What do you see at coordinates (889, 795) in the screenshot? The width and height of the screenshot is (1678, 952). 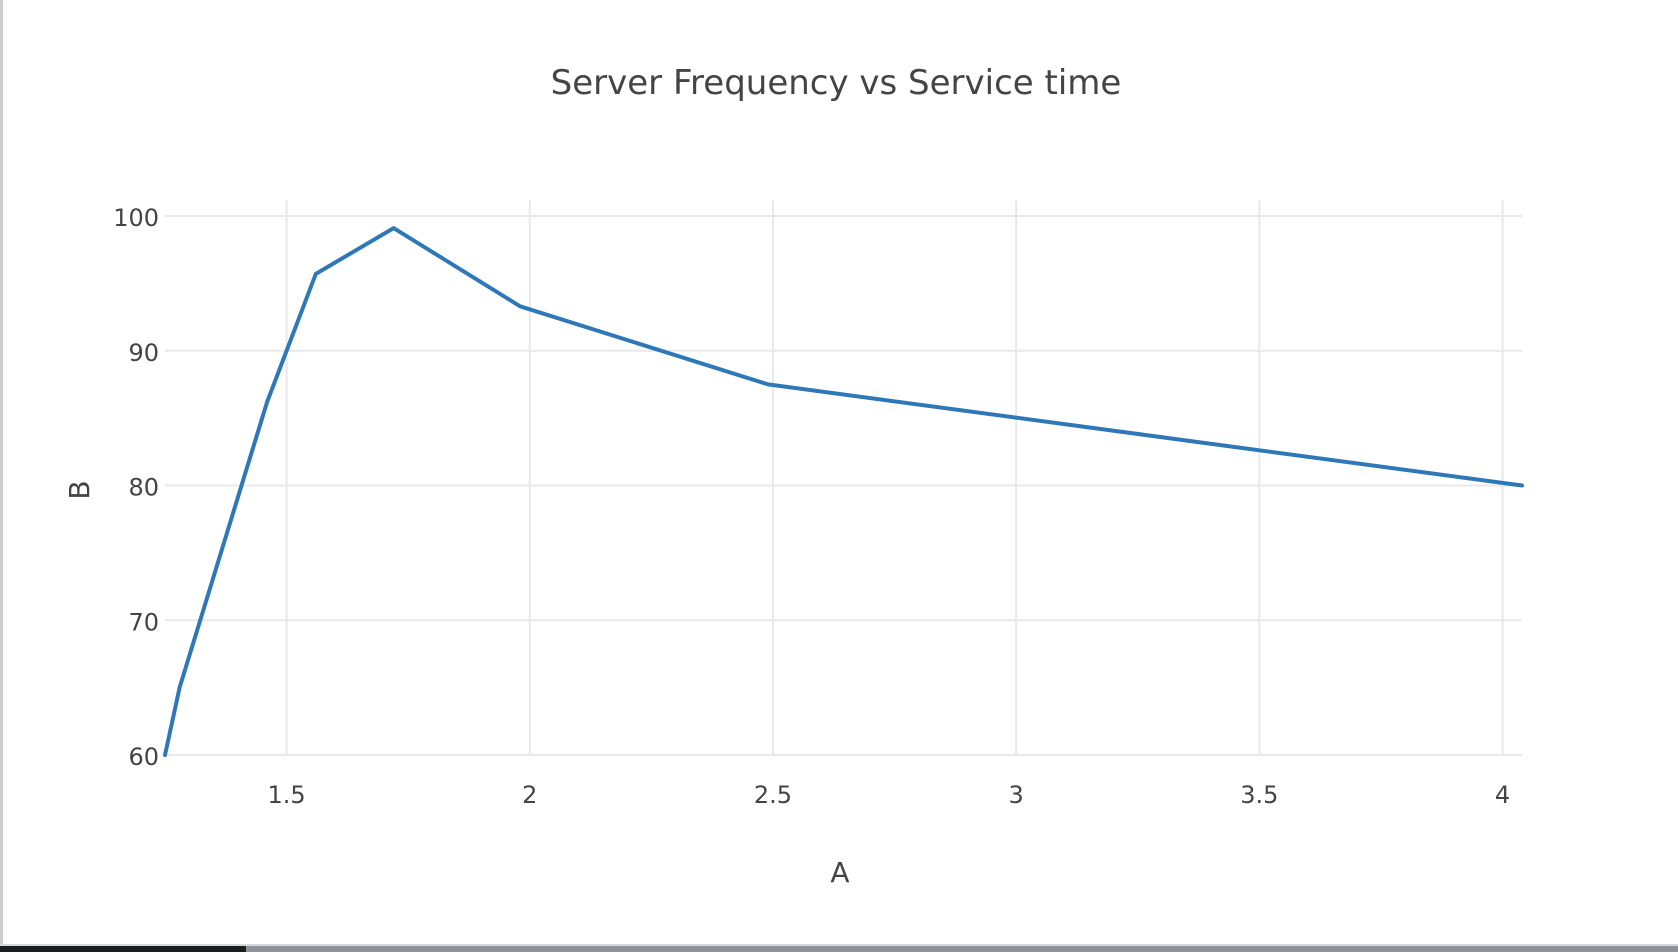 I see `x-axis-tick-labels: 1.5 2 2.5 3 3.5 4` at bounding box center [889, 795].